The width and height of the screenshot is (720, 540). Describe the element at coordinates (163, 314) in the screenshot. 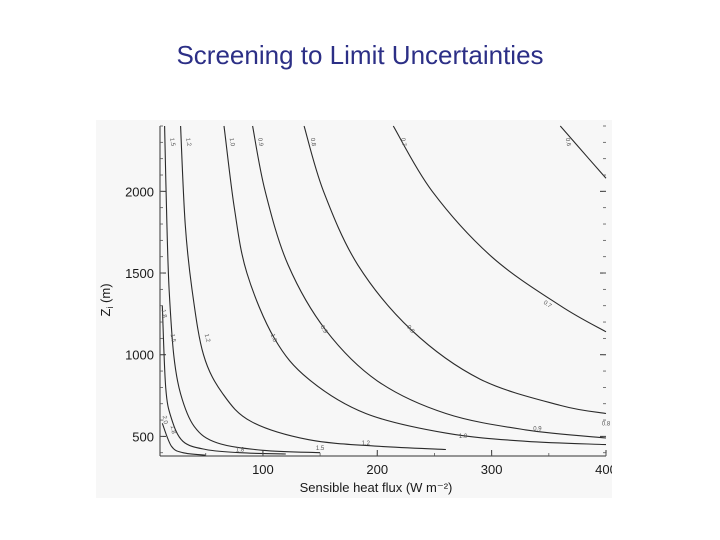

I see `contour-label-mid-0: 1.8` at that location.